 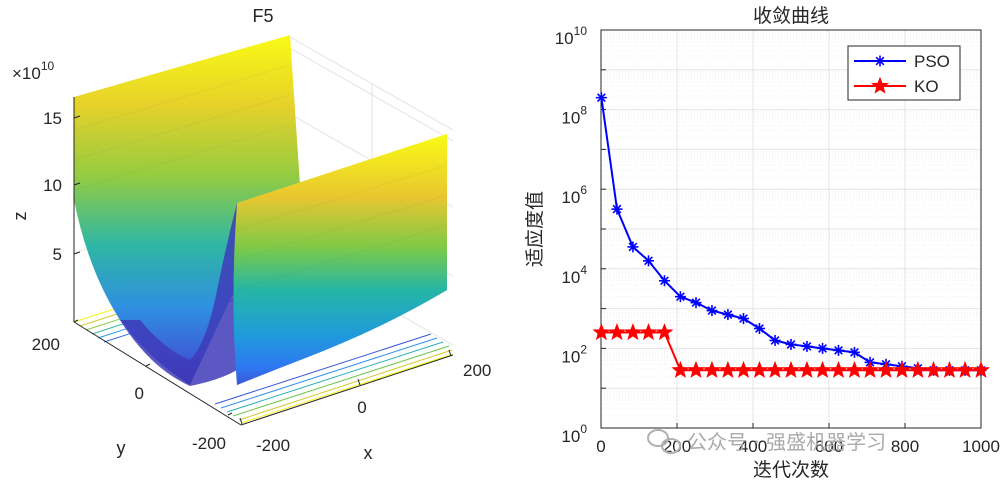 I want to click on x-tick-label: 800, so click(x=905, y=446).